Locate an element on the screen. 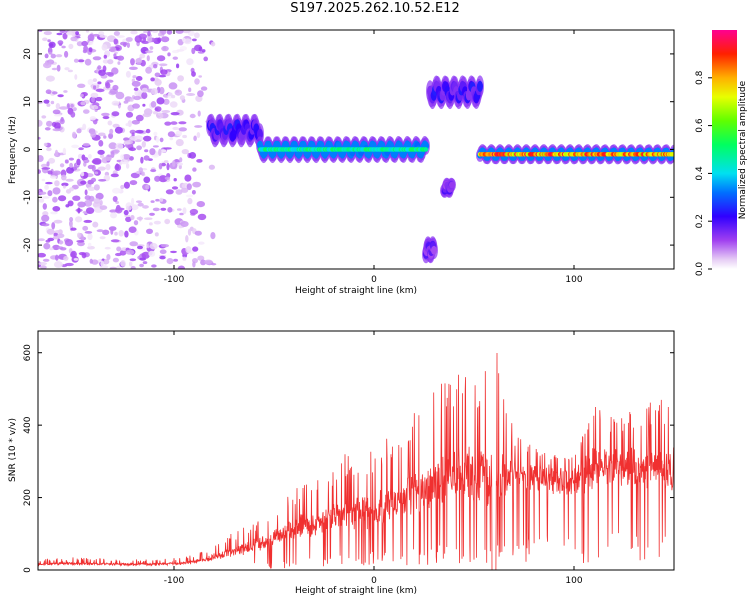 The height and width of the screenshot is (600, 750). spectrogram-echo-core is located at coordinates (480, 86).